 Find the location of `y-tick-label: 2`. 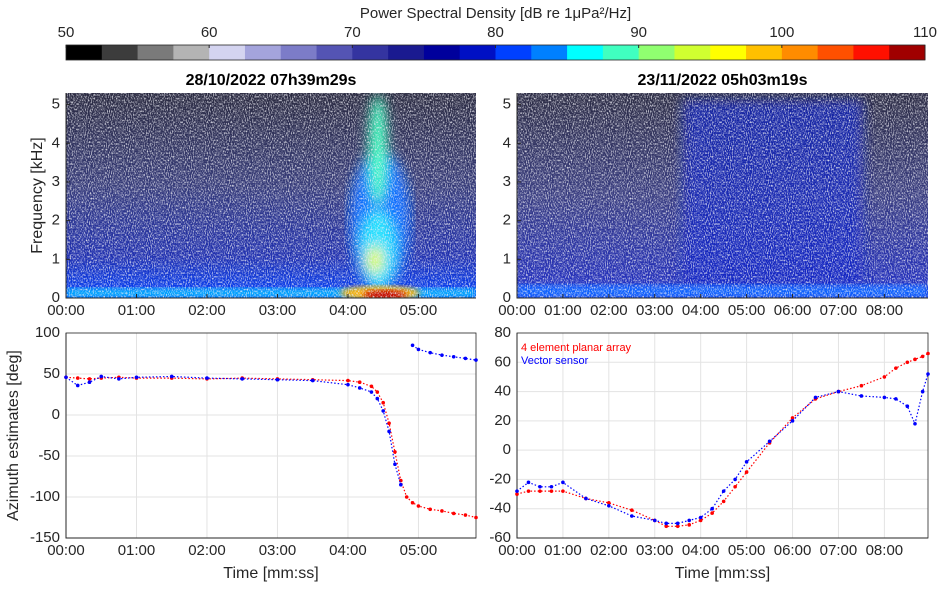

y-tick-label: 2 is located at coordinates (56, 220).